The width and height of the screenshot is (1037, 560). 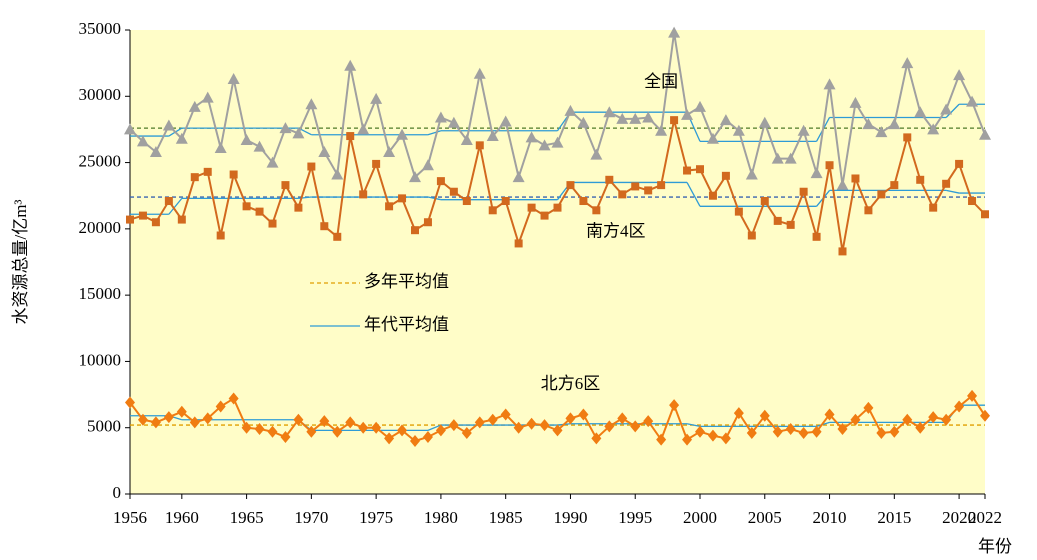 What do you see at coordinates (830, 517) in the screenshot?
I see `x-tick-label: 2010` at bounding box center [830, 517].